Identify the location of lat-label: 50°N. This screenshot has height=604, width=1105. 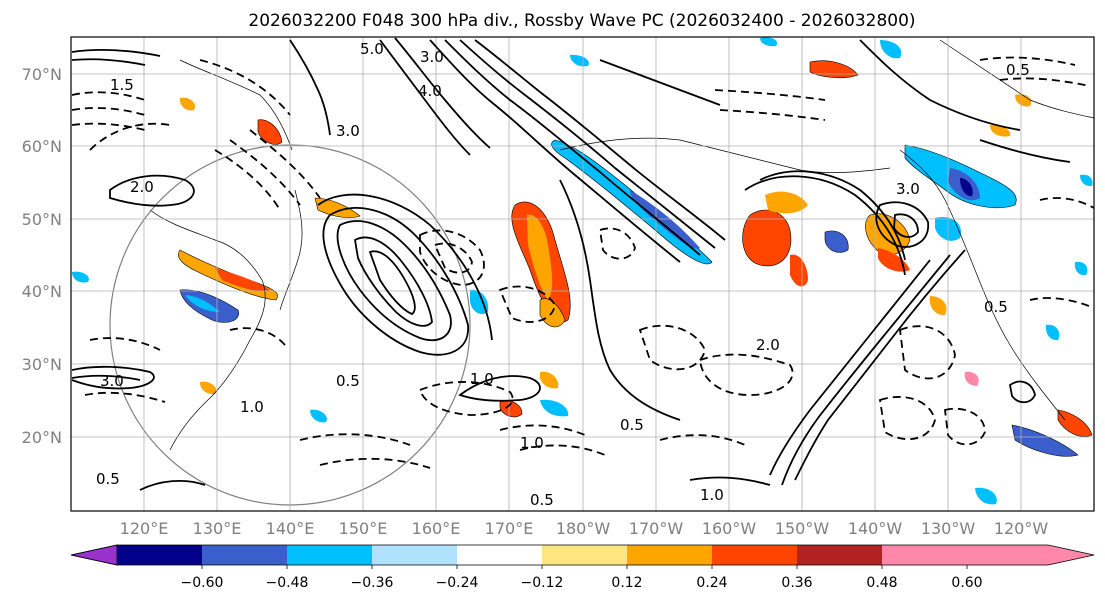
(42, 219).